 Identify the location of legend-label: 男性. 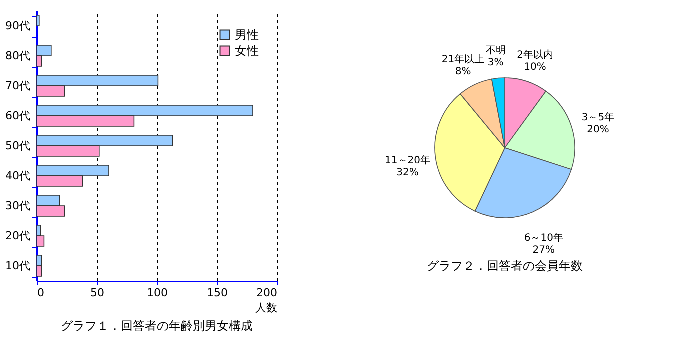
(247, 35).